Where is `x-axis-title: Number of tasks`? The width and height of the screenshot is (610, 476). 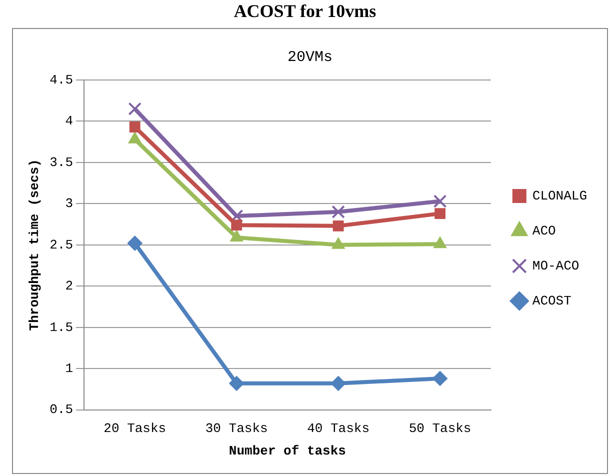 x-axis-title: Number of tasks is located at coordinates (287, 450).